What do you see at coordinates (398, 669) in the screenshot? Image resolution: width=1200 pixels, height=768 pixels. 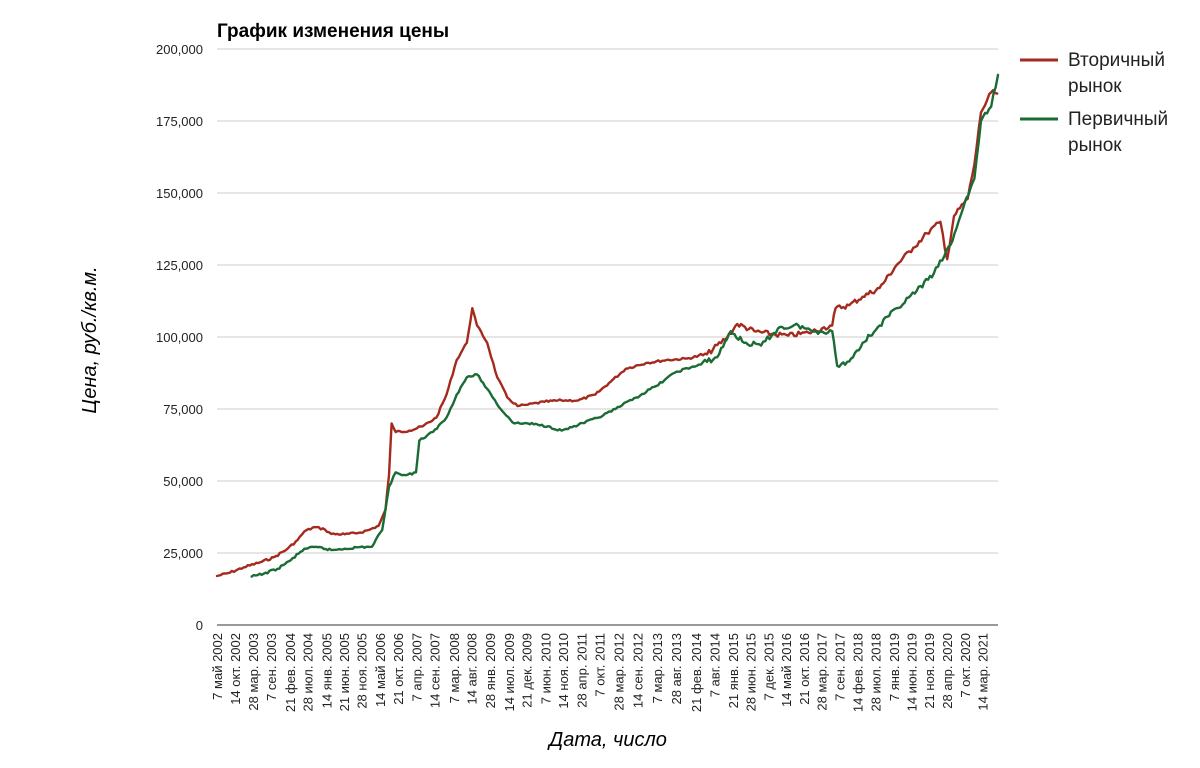 I see `x-tick-label: 21 окт. 2006` at bounding box center [398, 669].